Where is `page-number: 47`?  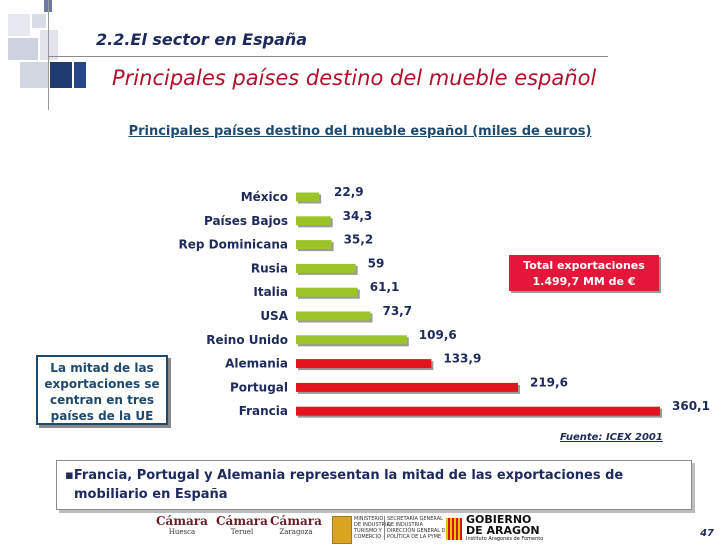 page-number: 47 is located at coordinates (707, 533).